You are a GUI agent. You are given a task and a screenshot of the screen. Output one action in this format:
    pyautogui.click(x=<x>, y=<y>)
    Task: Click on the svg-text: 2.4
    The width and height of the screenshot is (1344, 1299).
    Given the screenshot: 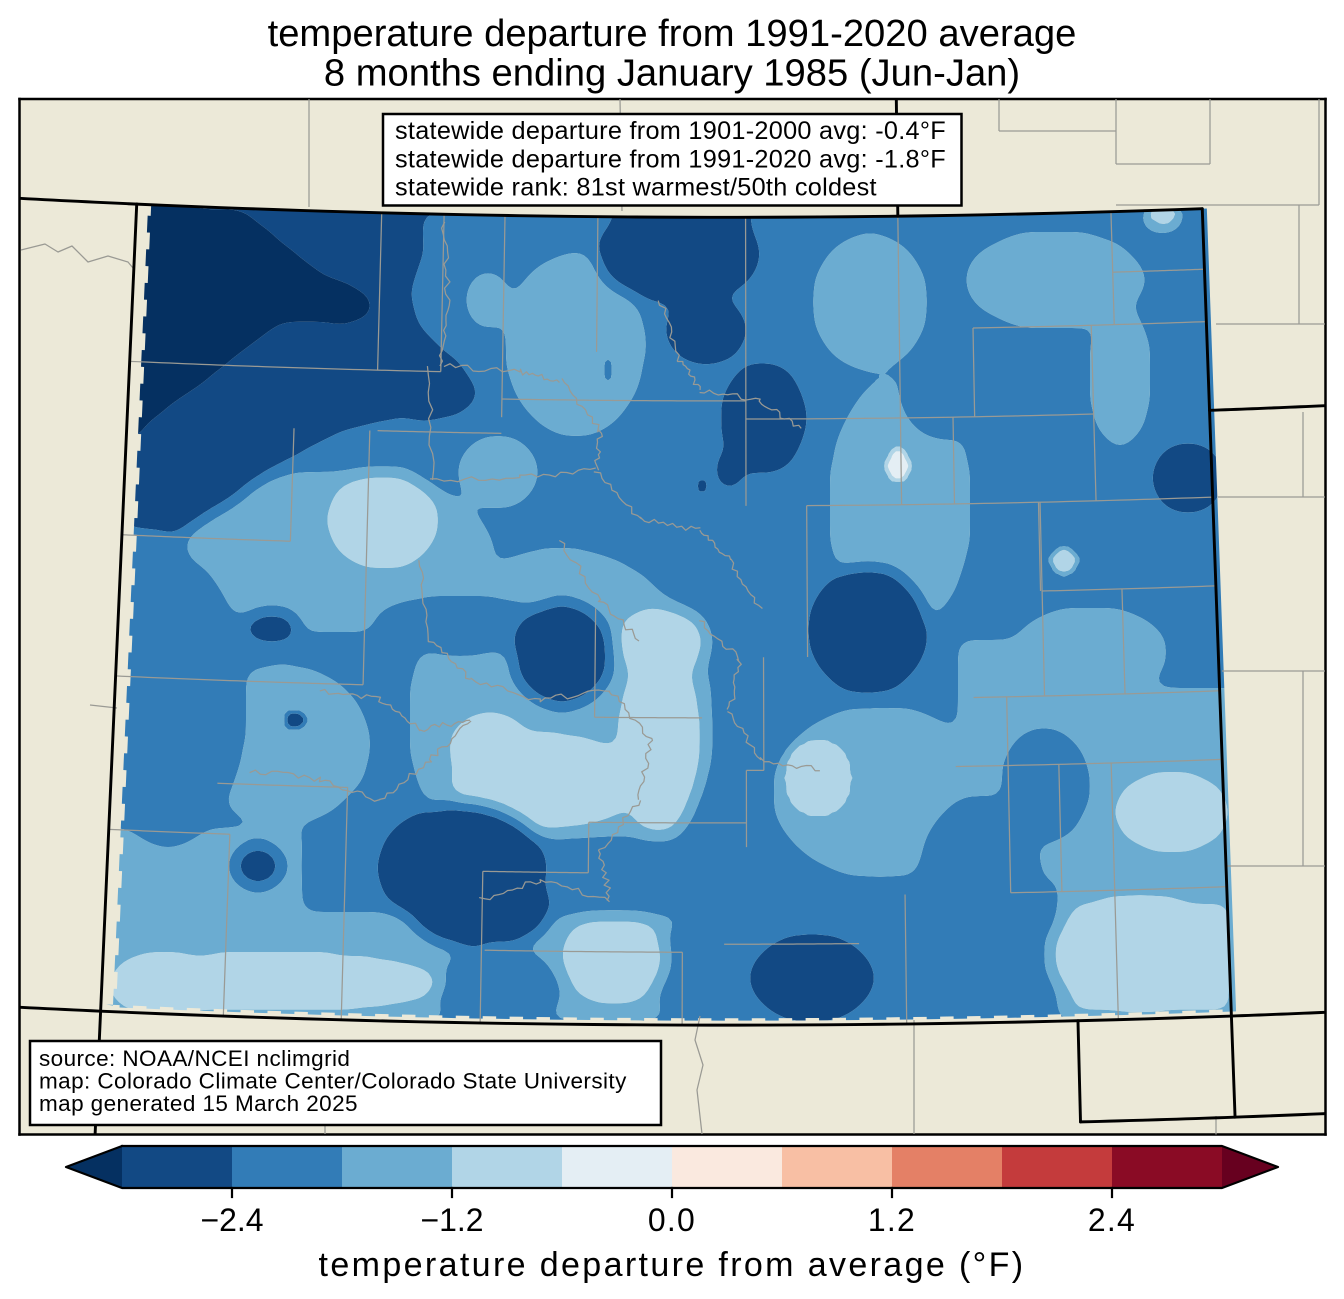 What is the action you would take?
    pyautogui.click(x=1112, y=1220)
    